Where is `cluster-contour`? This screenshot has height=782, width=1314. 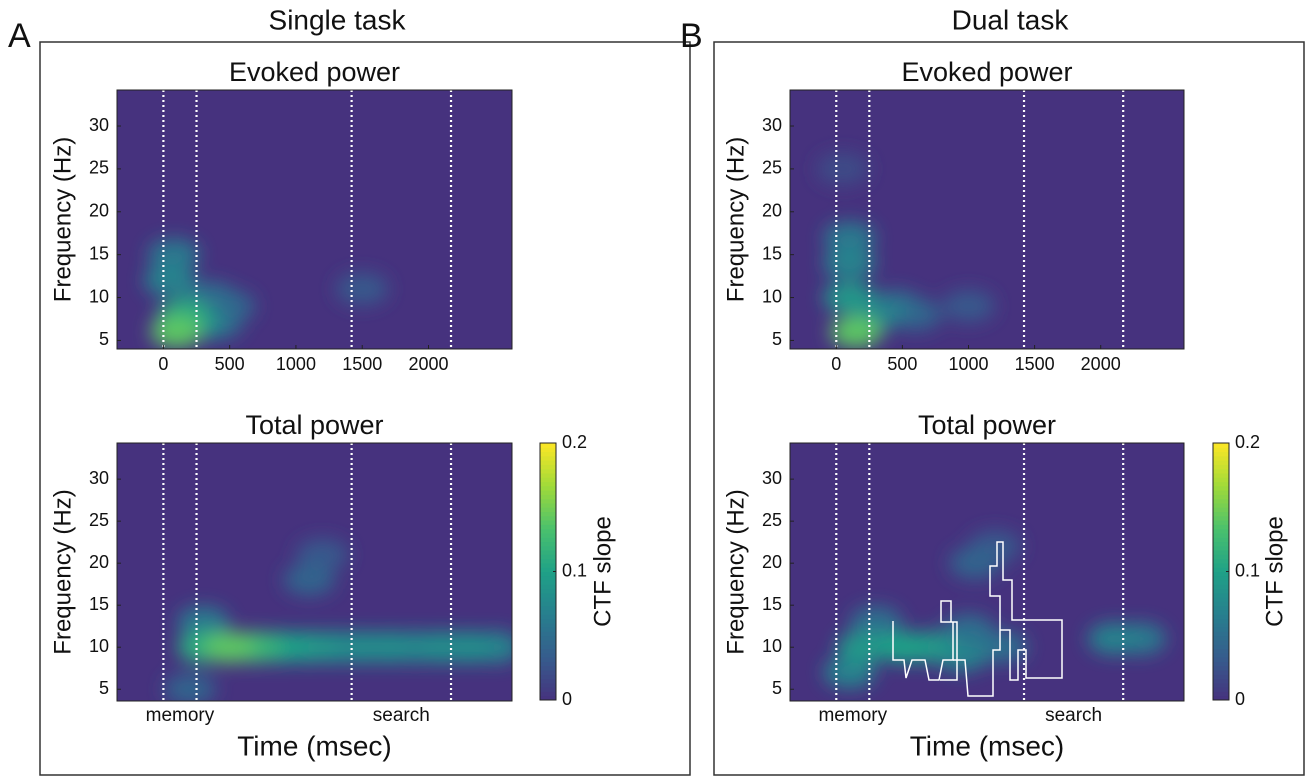
cluster-contour is located at coordinates (925, 640).